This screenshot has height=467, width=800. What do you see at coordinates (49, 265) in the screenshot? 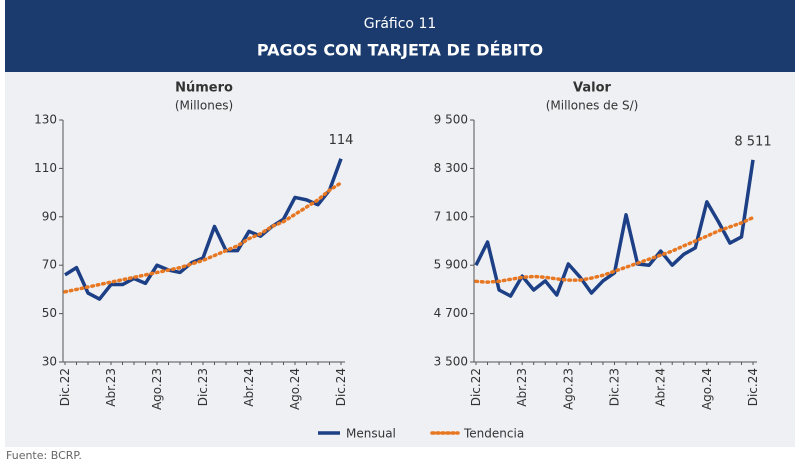
I see `y-tick-label: 70` at bounding box center [49, 265].